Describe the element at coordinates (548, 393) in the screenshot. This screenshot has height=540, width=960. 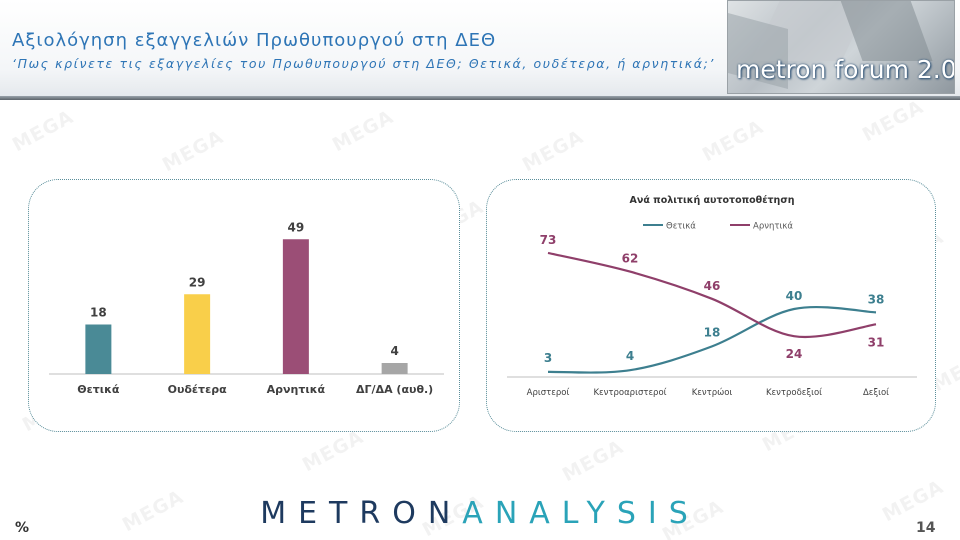
I see `category-label: Αριστεροί` at that location.